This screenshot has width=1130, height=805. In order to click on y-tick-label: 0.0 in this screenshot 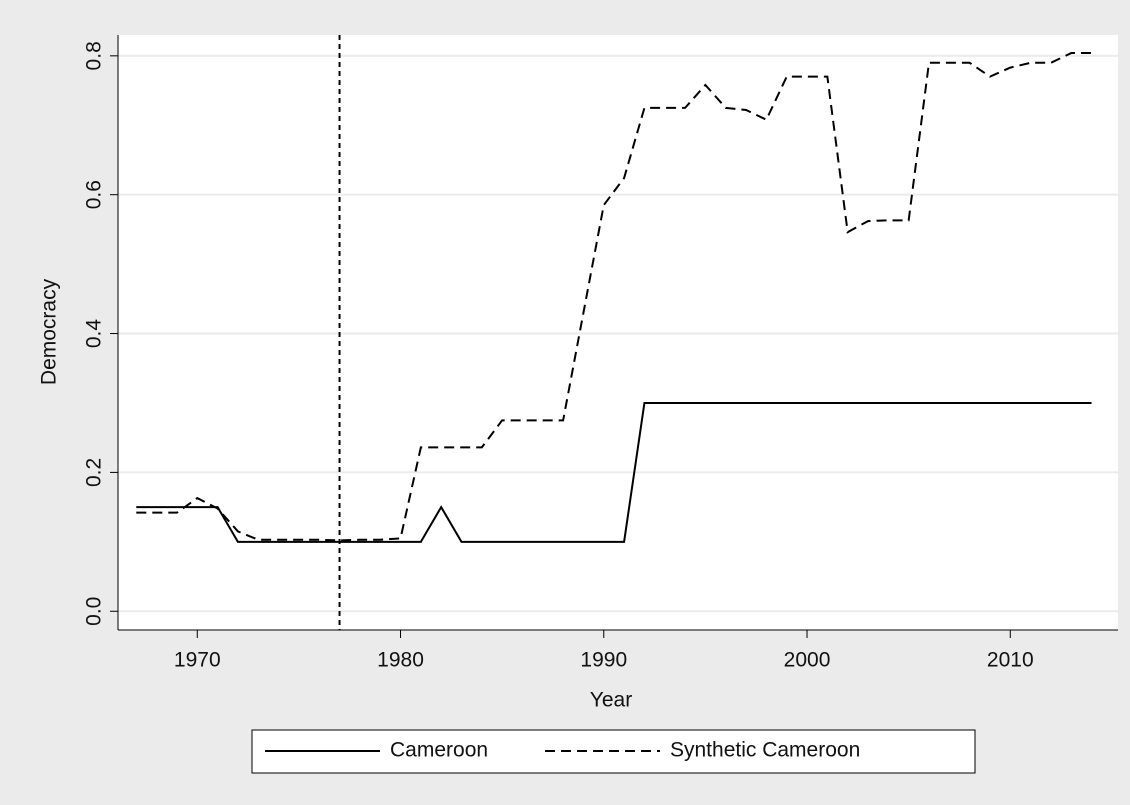, I will do `click(94, 611)`.